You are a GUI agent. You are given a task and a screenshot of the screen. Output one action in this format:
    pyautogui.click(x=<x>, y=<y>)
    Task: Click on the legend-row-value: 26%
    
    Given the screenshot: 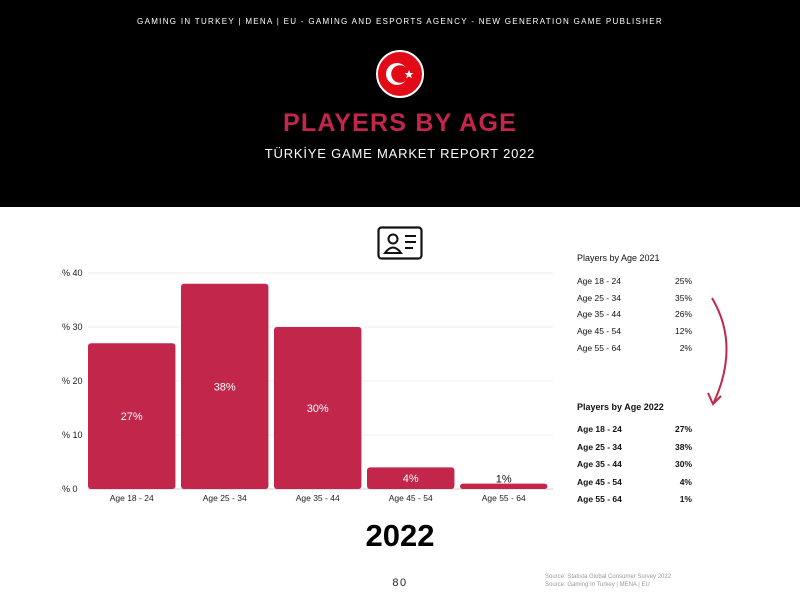 What is the action you would take?
    pyautogui.click(x=683, y=314)
    